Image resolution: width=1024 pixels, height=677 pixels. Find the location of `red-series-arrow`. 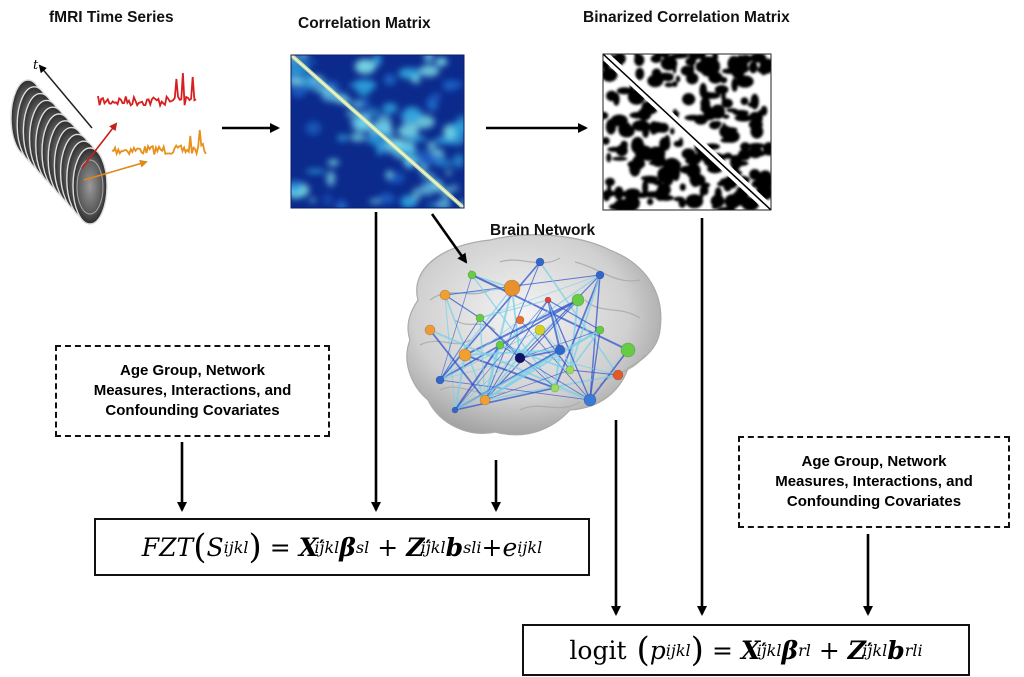

red-series-arrow is located at coordinates (99, 145).